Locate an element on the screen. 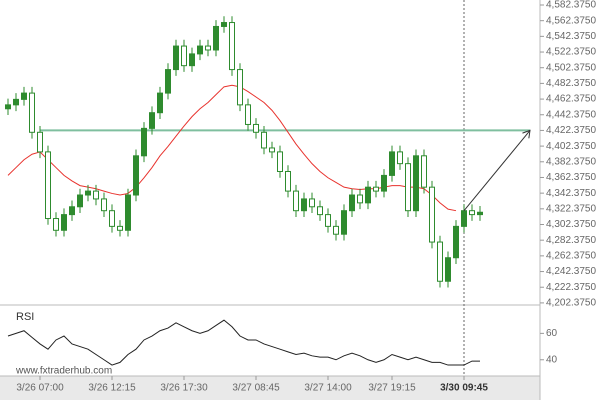 The height and width of the screenshot is (405, 600). y-tick-label: 4,402.3750 is located at coordinates (571, 146).